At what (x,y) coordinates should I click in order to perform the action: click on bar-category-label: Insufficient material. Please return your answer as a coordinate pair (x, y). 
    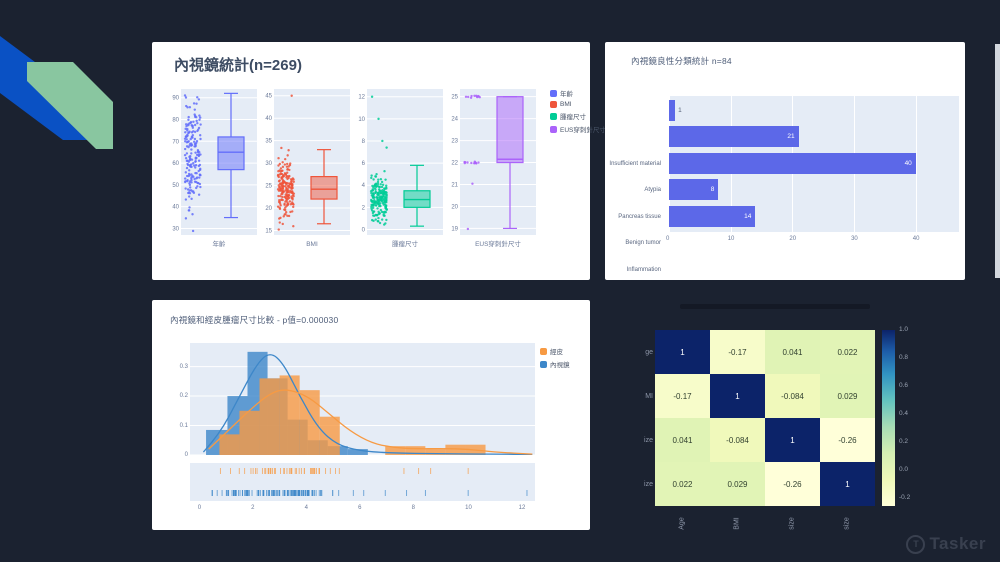
    Looking at the image, I should click on (635, 164).